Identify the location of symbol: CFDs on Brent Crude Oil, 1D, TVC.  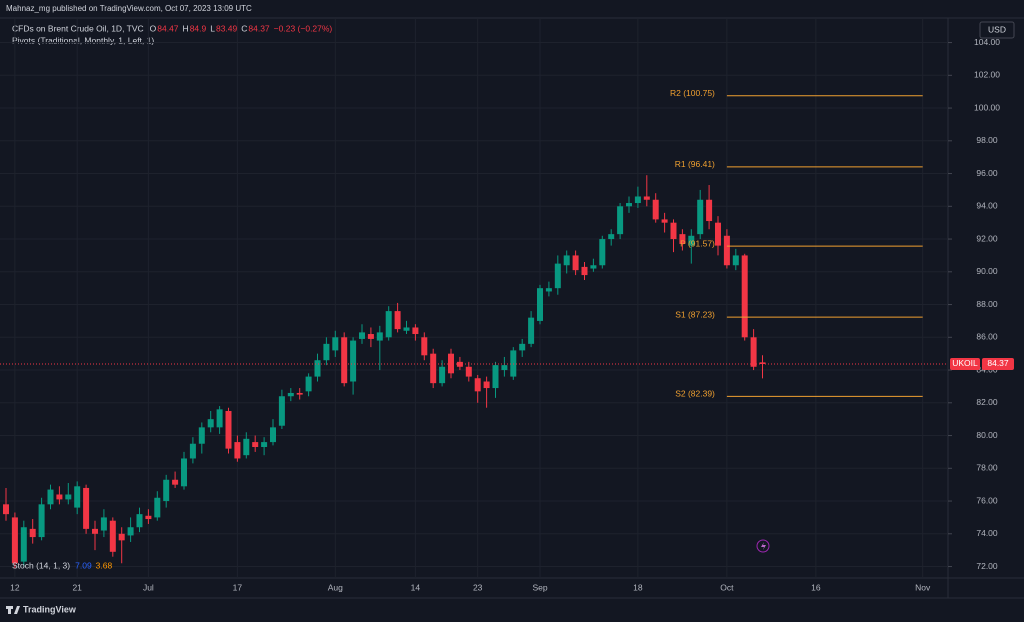
(78, 28).